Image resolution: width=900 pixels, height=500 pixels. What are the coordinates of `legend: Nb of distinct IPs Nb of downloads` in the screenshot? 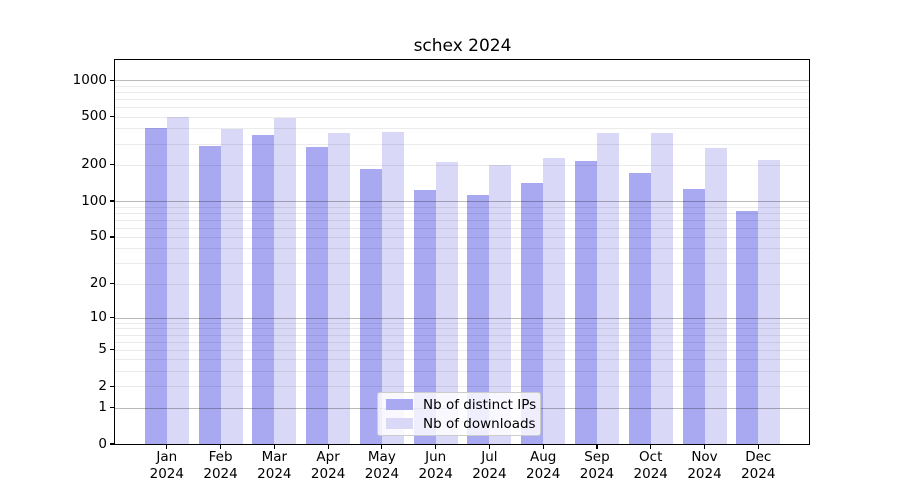 It's located at (459, 414).